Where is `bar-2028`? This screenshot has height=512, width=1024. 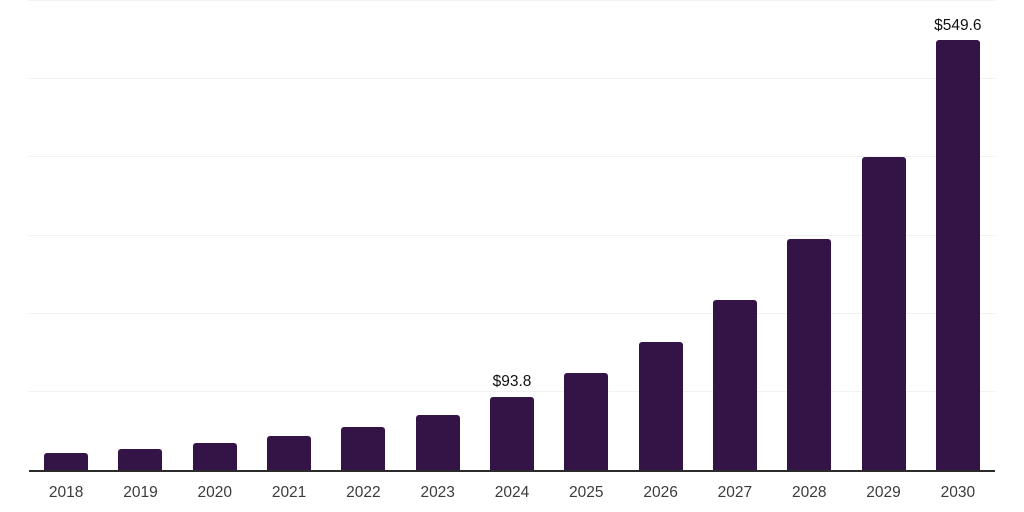
bar-2028 is located at coordinates (809, 354).